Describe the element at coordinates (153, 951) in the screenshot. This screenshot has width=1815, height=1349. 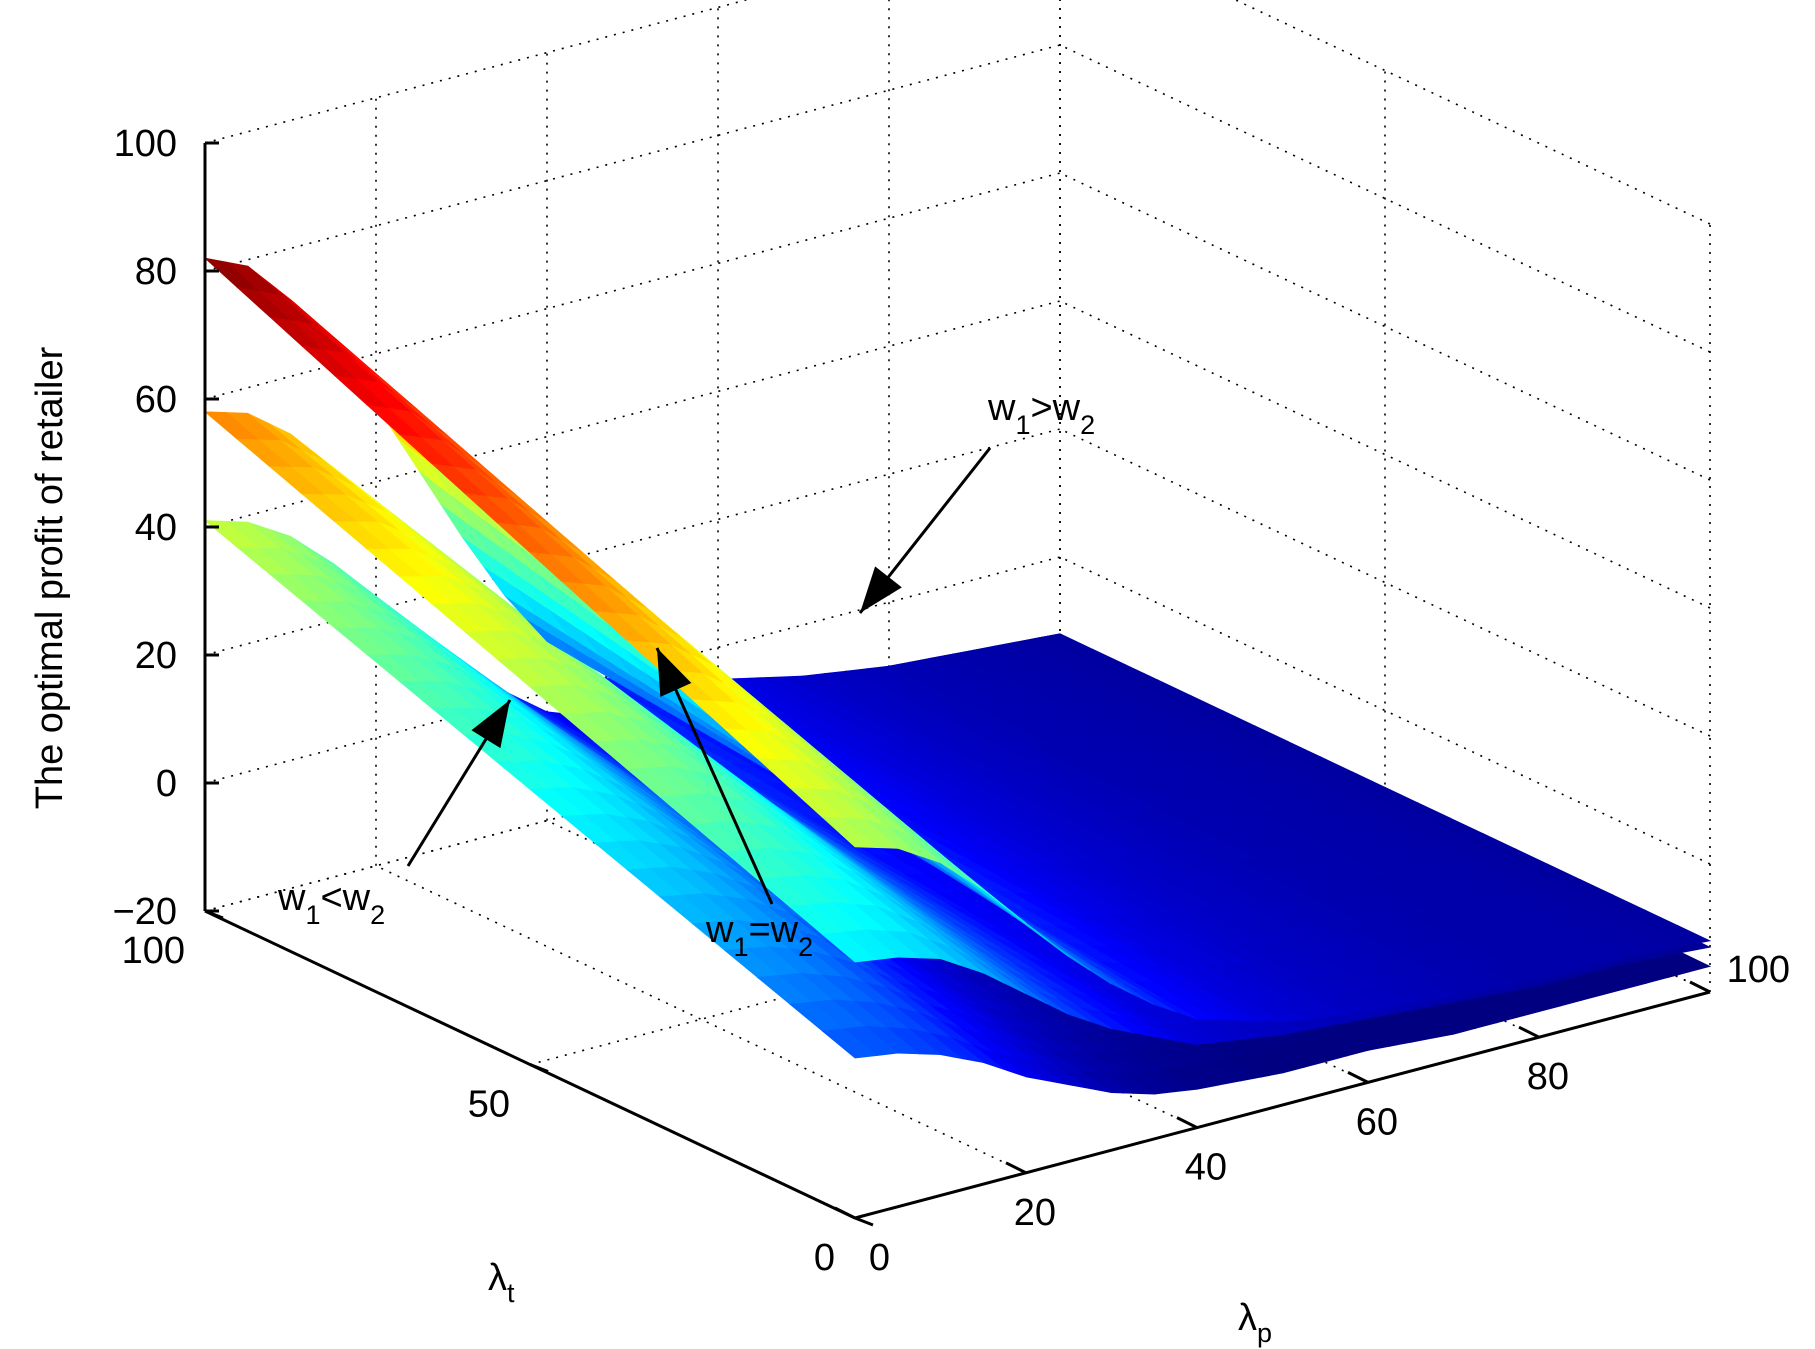
I see `lambda-t-tick-label: 100` at that location.